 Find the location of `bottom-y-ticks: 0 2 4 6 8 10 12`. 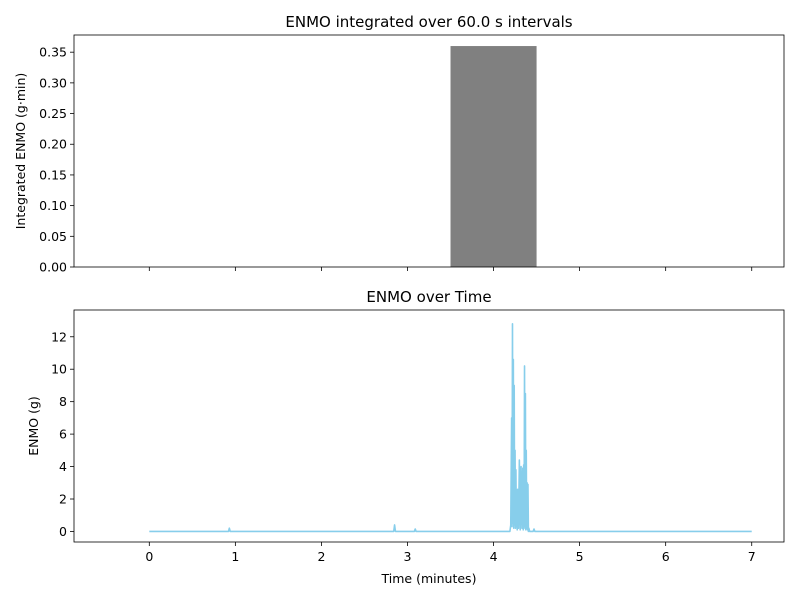

bottom-y-ticks: 0 2 4 6 8 10 12 is located at coordinates (62, 434).